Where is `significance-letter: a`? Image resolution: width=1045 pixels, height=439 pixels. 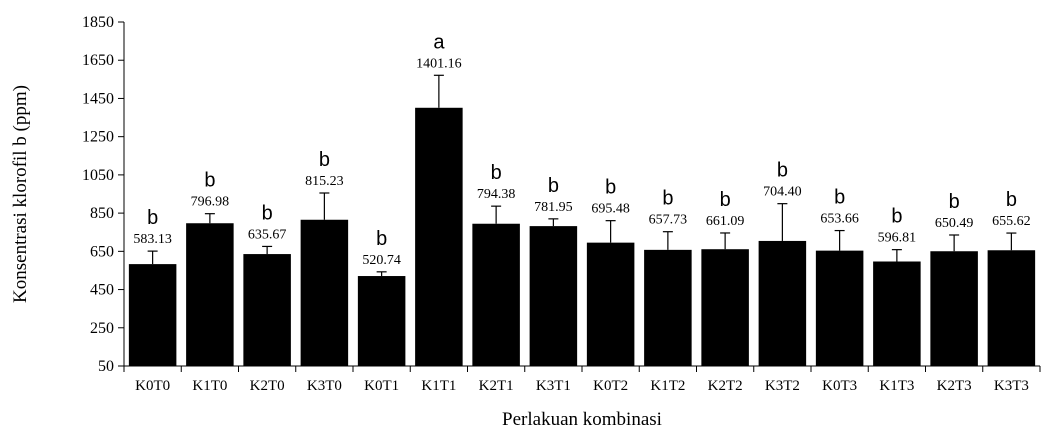
significance-letter: a is located at coordinates (439, 42).